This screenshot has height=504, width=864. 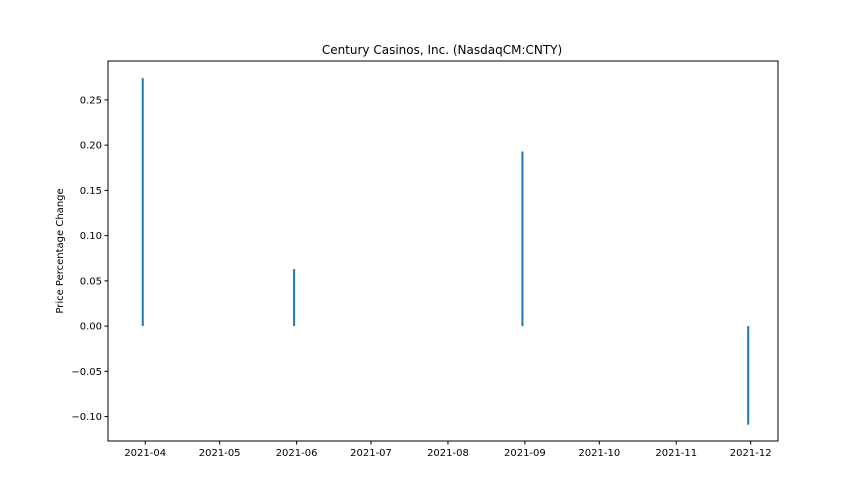 What do you see at coordinates (60, 250) in the screenshot?
I see `y-axis-label: Price Percentage Change` at bounding box center [60, 250].